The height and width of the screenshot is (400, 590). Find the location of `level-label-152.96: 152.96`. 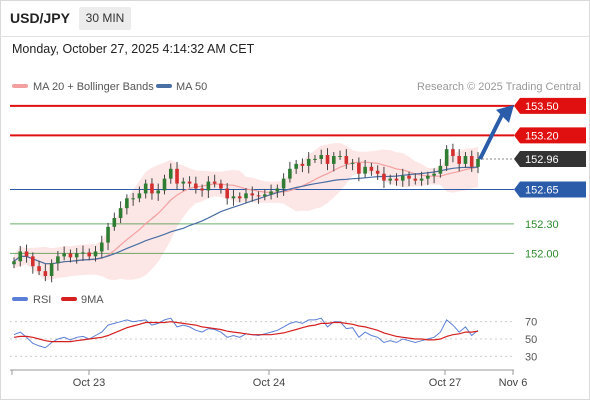

level-label-152.96: 152.96 is located at coordinates (542, 160).